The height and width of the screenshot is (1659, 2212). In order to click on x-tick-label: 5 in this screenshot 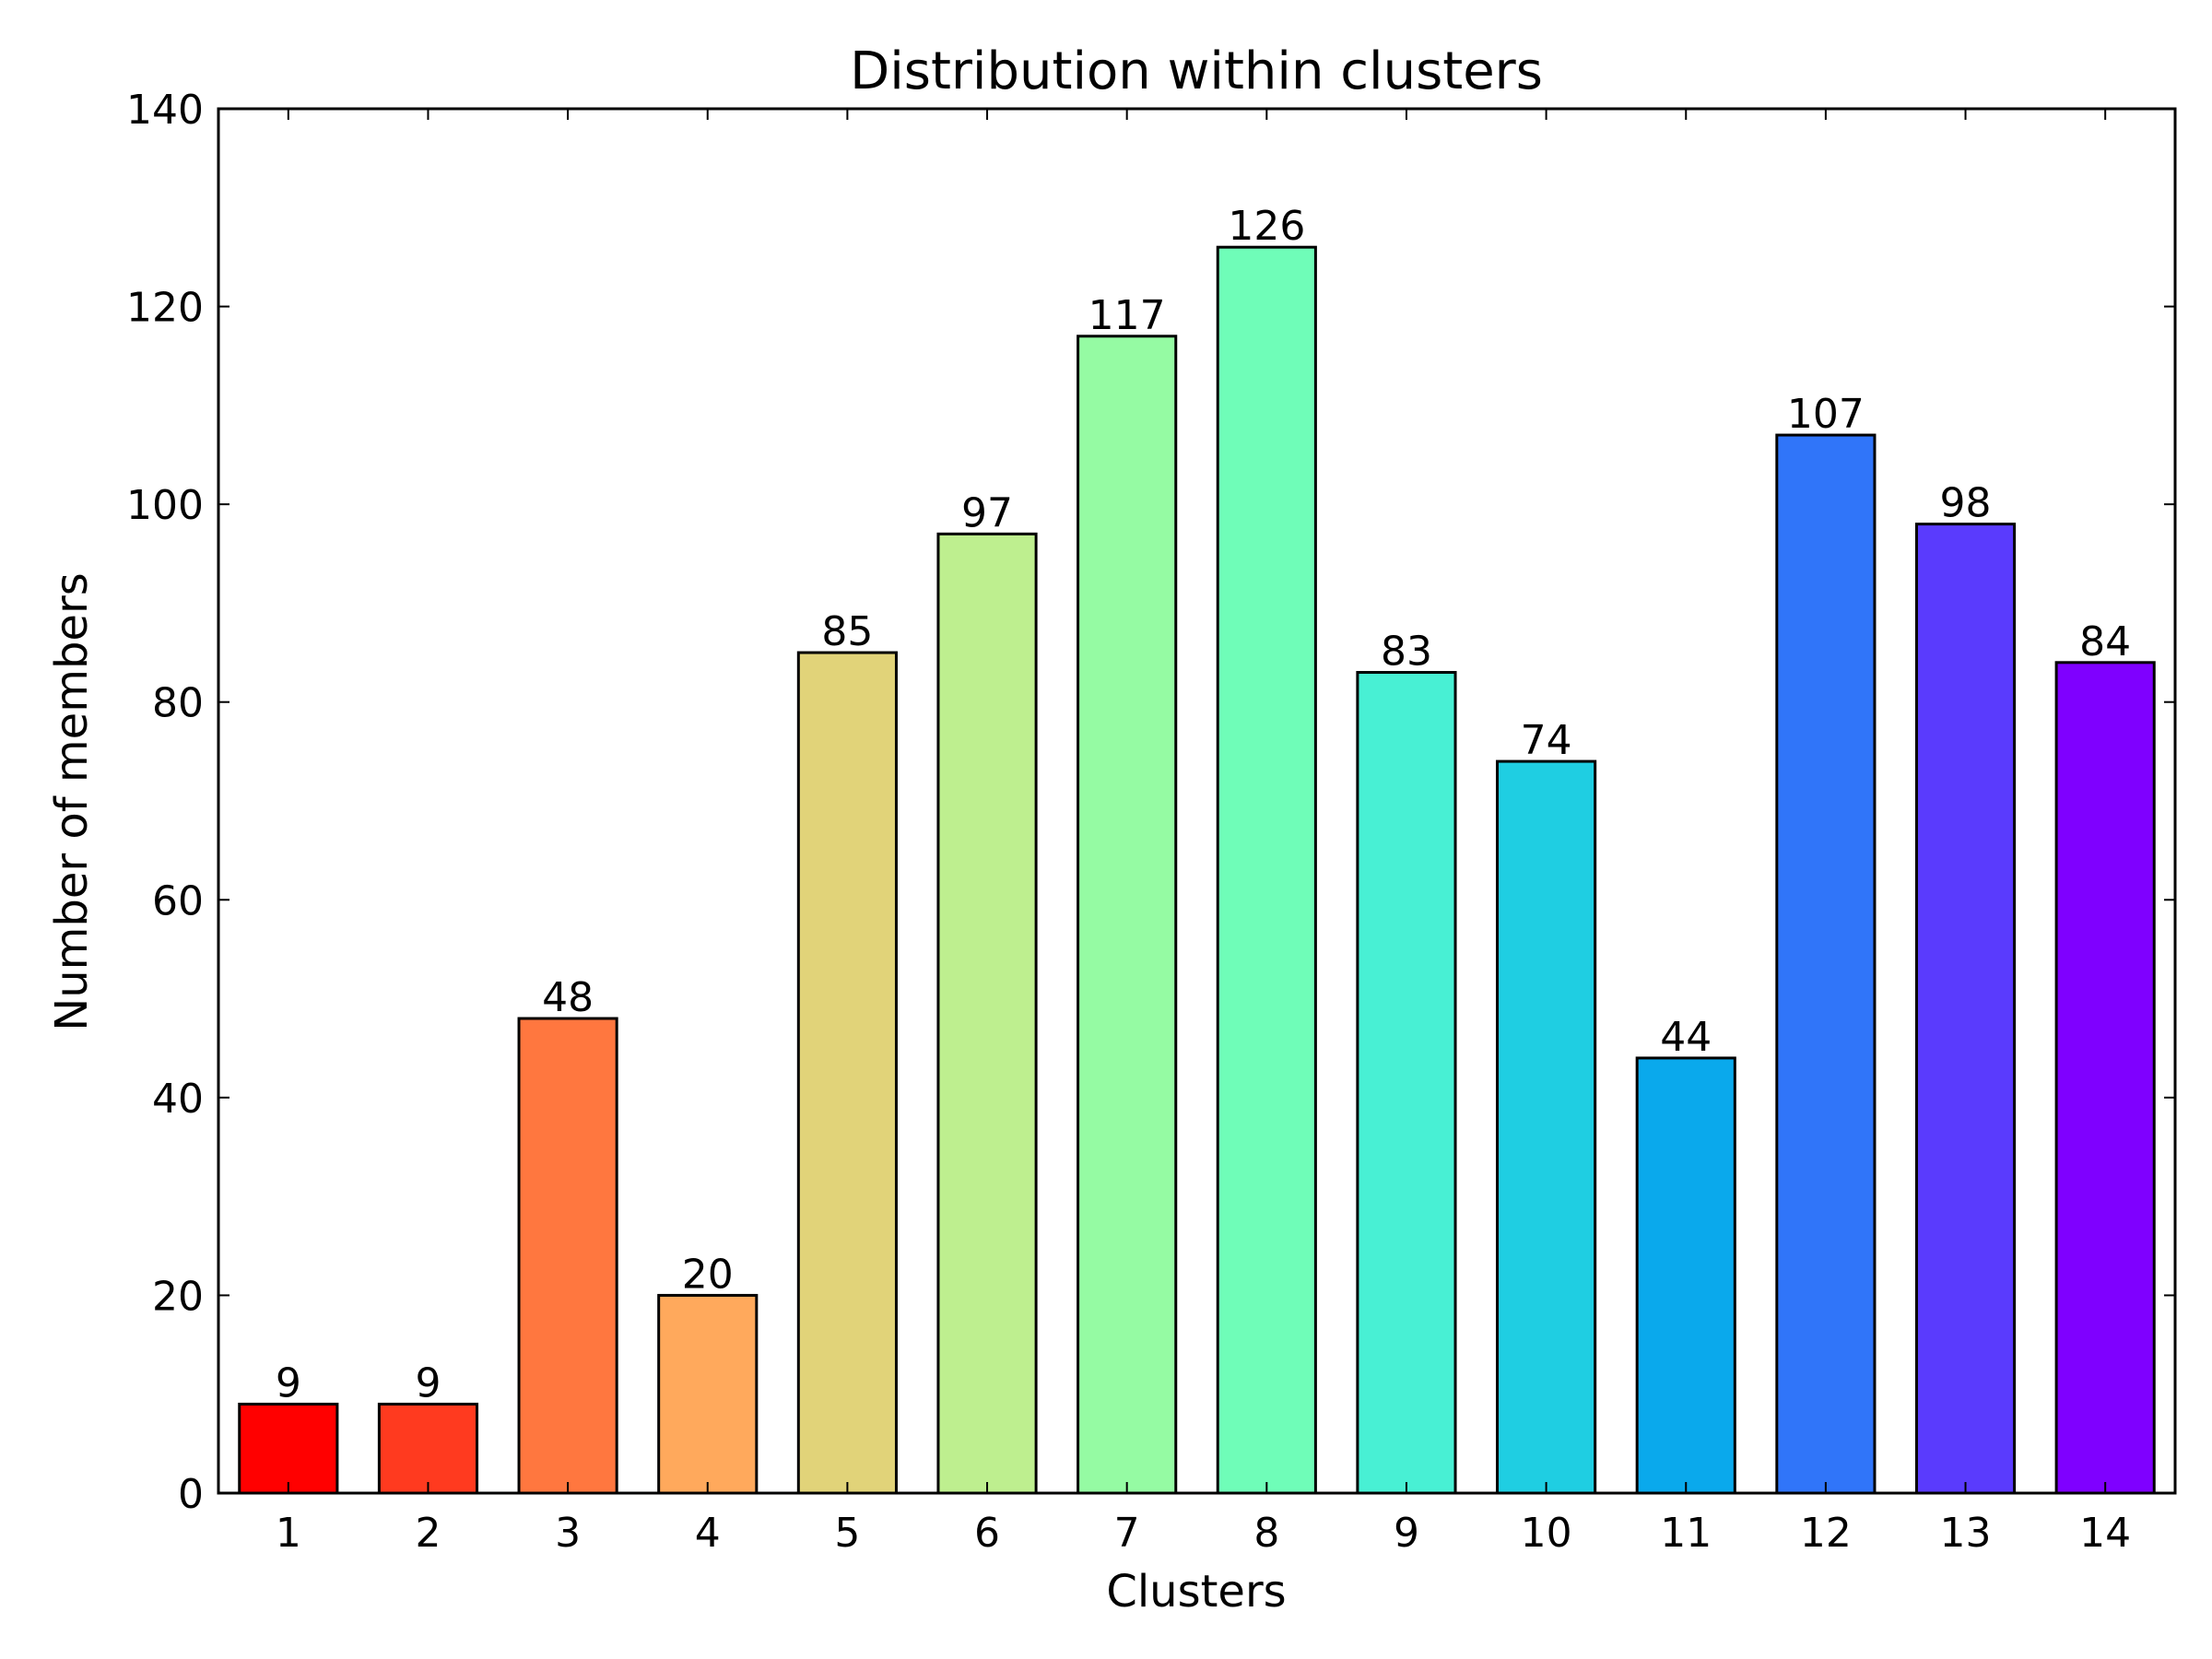, I will do `click(847, 1533)`.